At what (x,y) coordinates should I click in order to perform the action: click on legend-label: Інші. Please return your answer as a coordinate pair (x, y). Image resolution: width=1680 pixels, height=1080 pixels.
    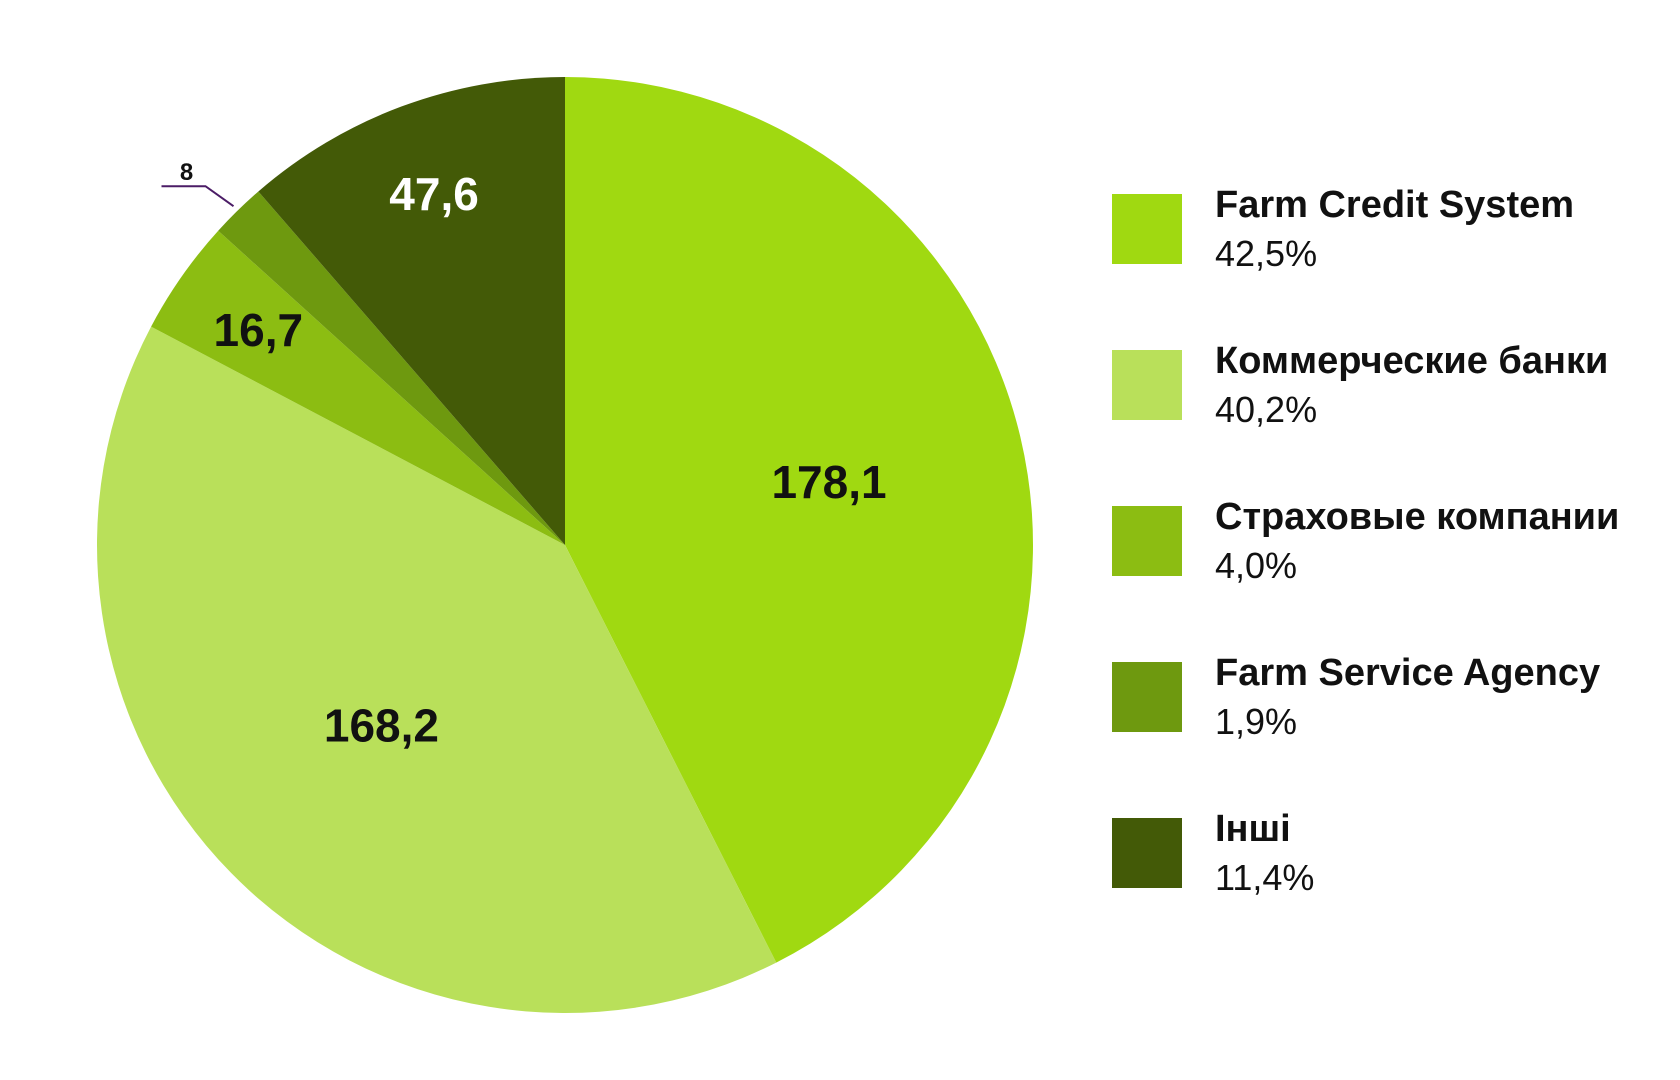
    Looking at the image, I should click on (1253, 829).